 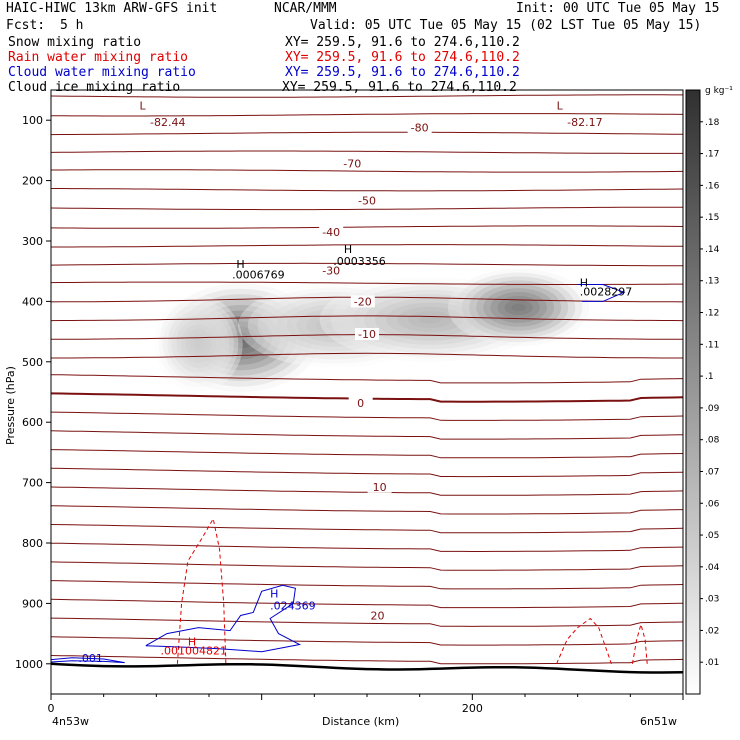 I want to click on x-tick-label: 200, so click(x=472, y=708).